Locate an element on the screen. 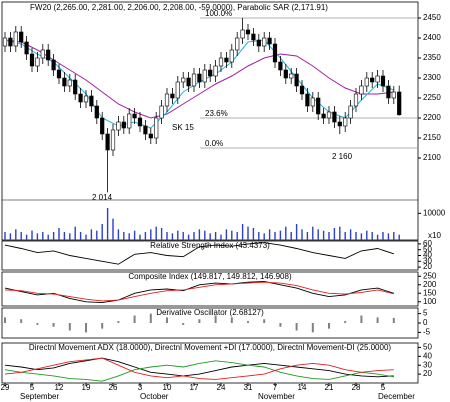 Image resolution: width=450 pixels, height=402 pixels. fib-label: 23.6% is located at coordinates (216, 113).